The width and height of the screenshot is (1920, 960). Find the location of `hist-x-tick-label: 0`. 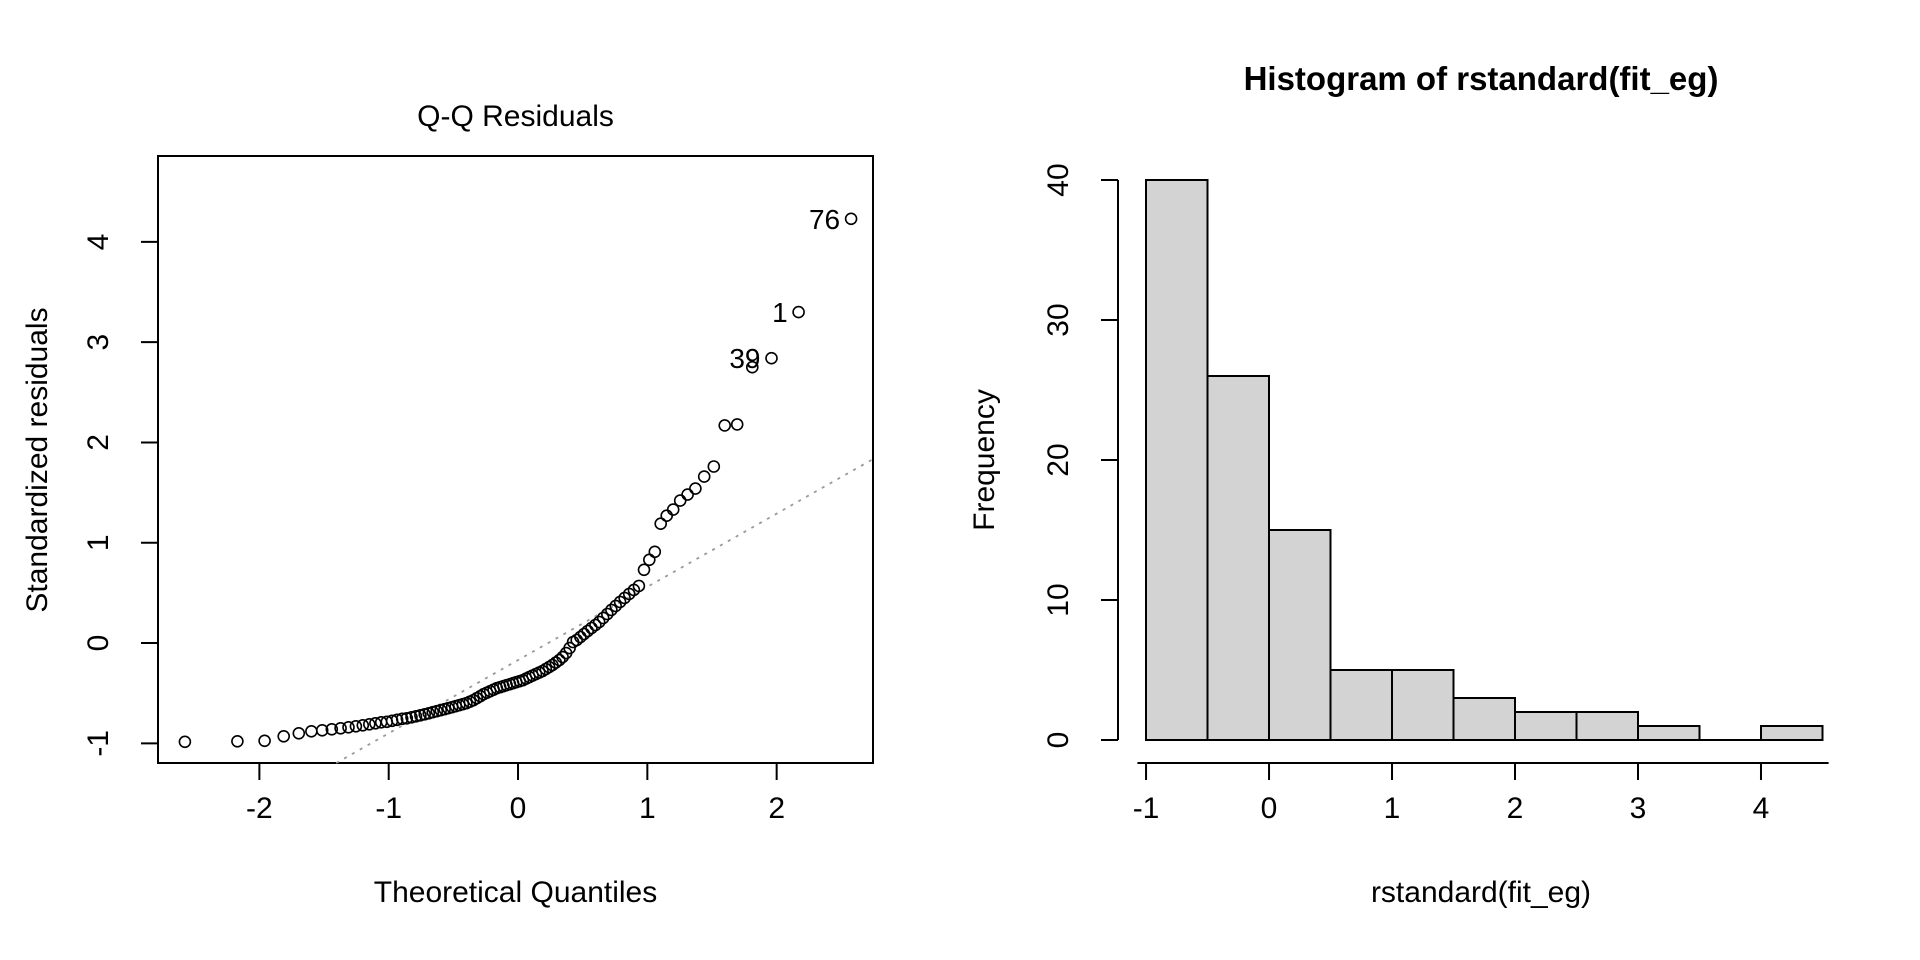

hist-x-tick-label: 0 is located at coordinates (1269, 808).